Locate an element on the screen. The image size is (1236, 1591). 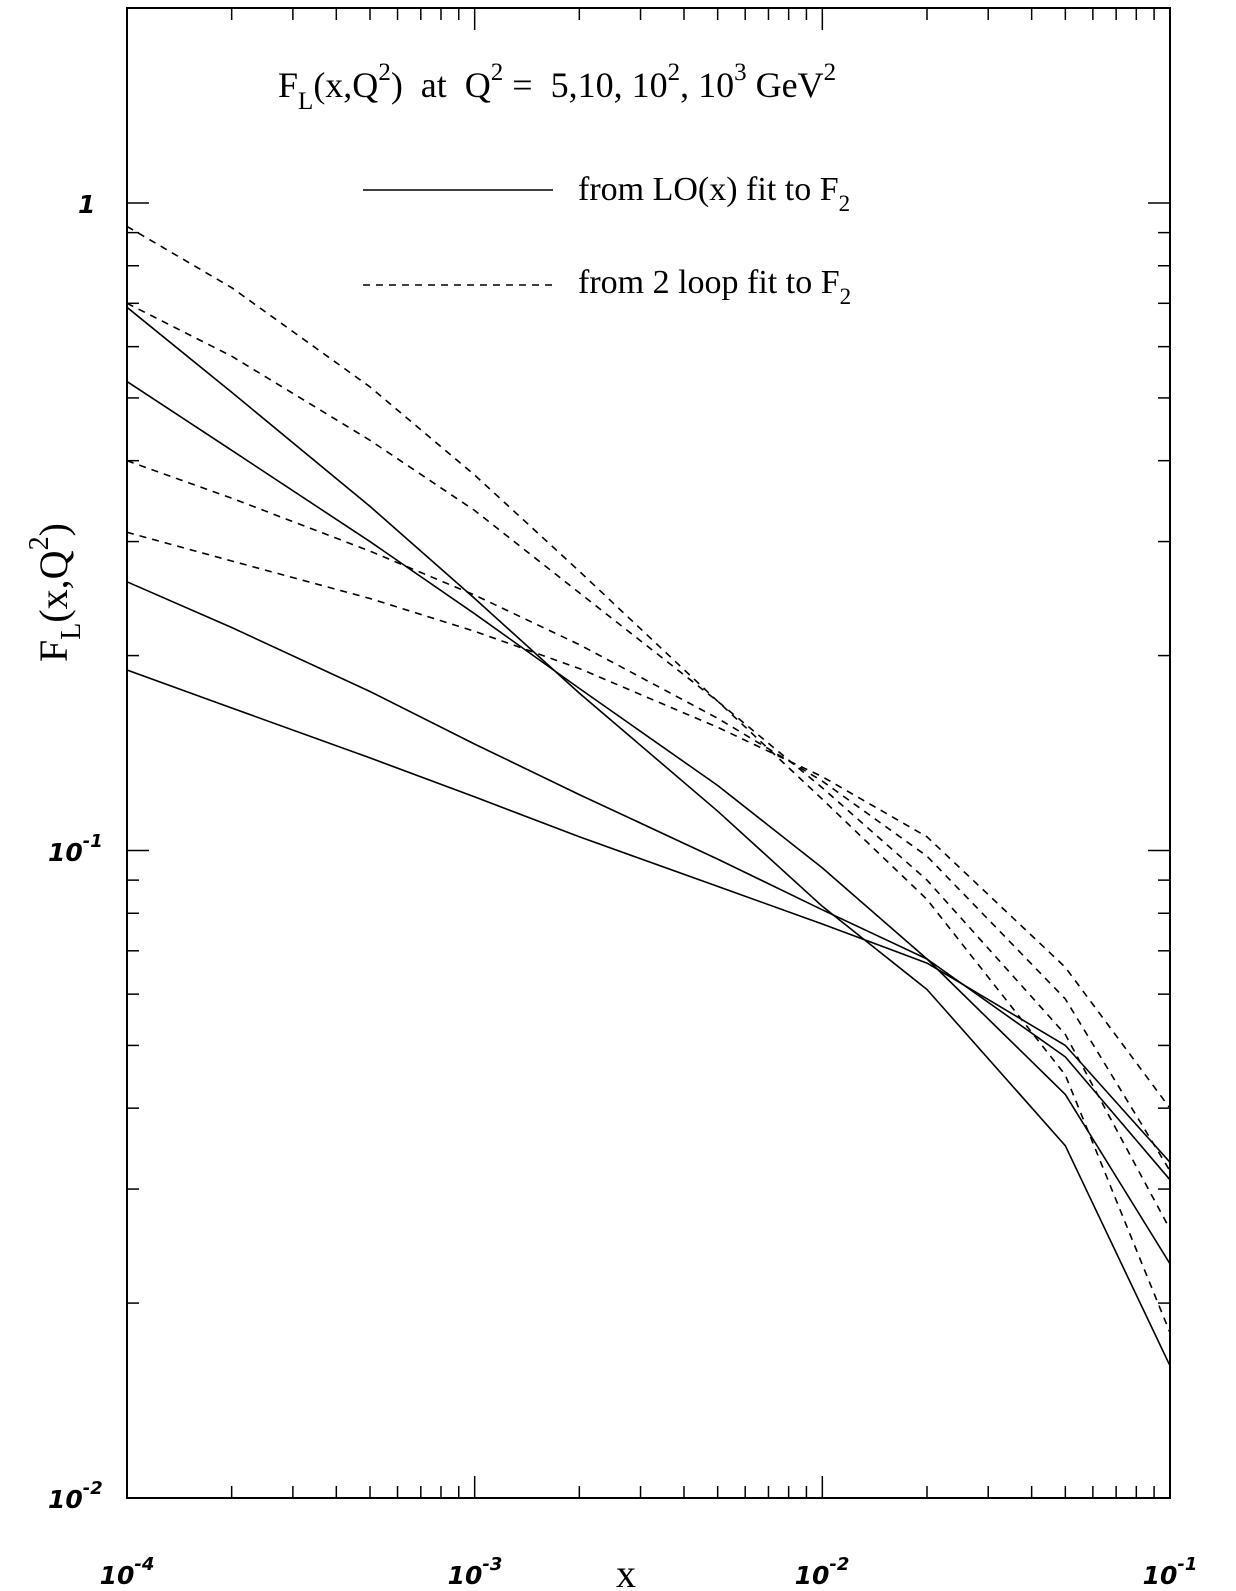
legend-label-2loop: from 2 loop fit to F2 is located at coordinates (714, 286).